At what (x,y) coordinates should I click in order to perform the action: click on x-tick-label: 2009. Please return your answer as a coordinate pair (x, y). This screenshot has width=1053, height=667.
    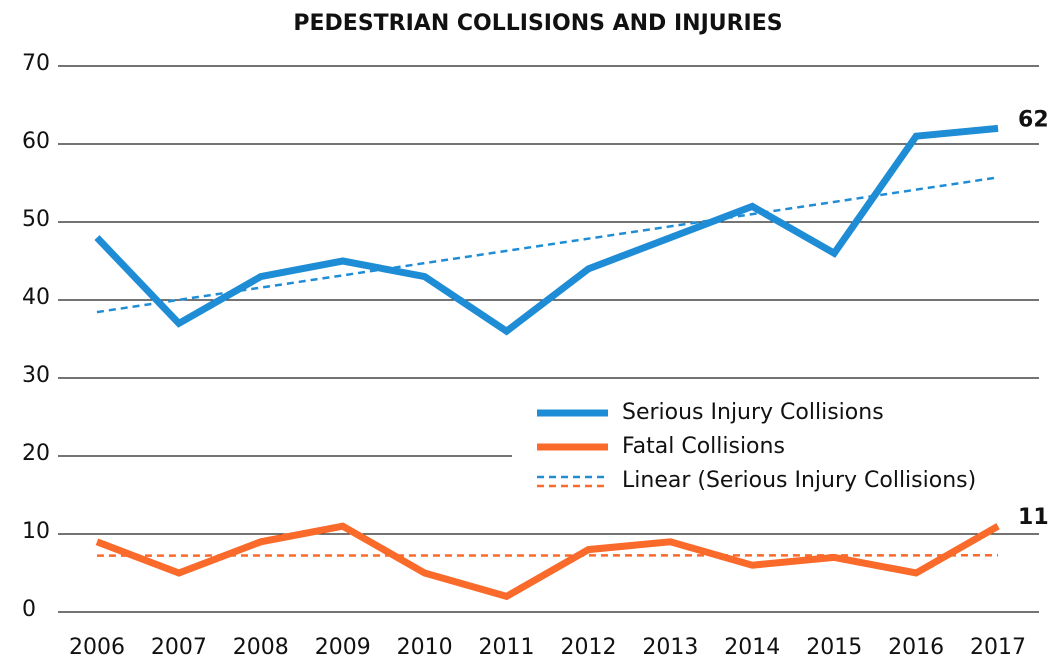
    Looking at the image, I should click on (343, 647).